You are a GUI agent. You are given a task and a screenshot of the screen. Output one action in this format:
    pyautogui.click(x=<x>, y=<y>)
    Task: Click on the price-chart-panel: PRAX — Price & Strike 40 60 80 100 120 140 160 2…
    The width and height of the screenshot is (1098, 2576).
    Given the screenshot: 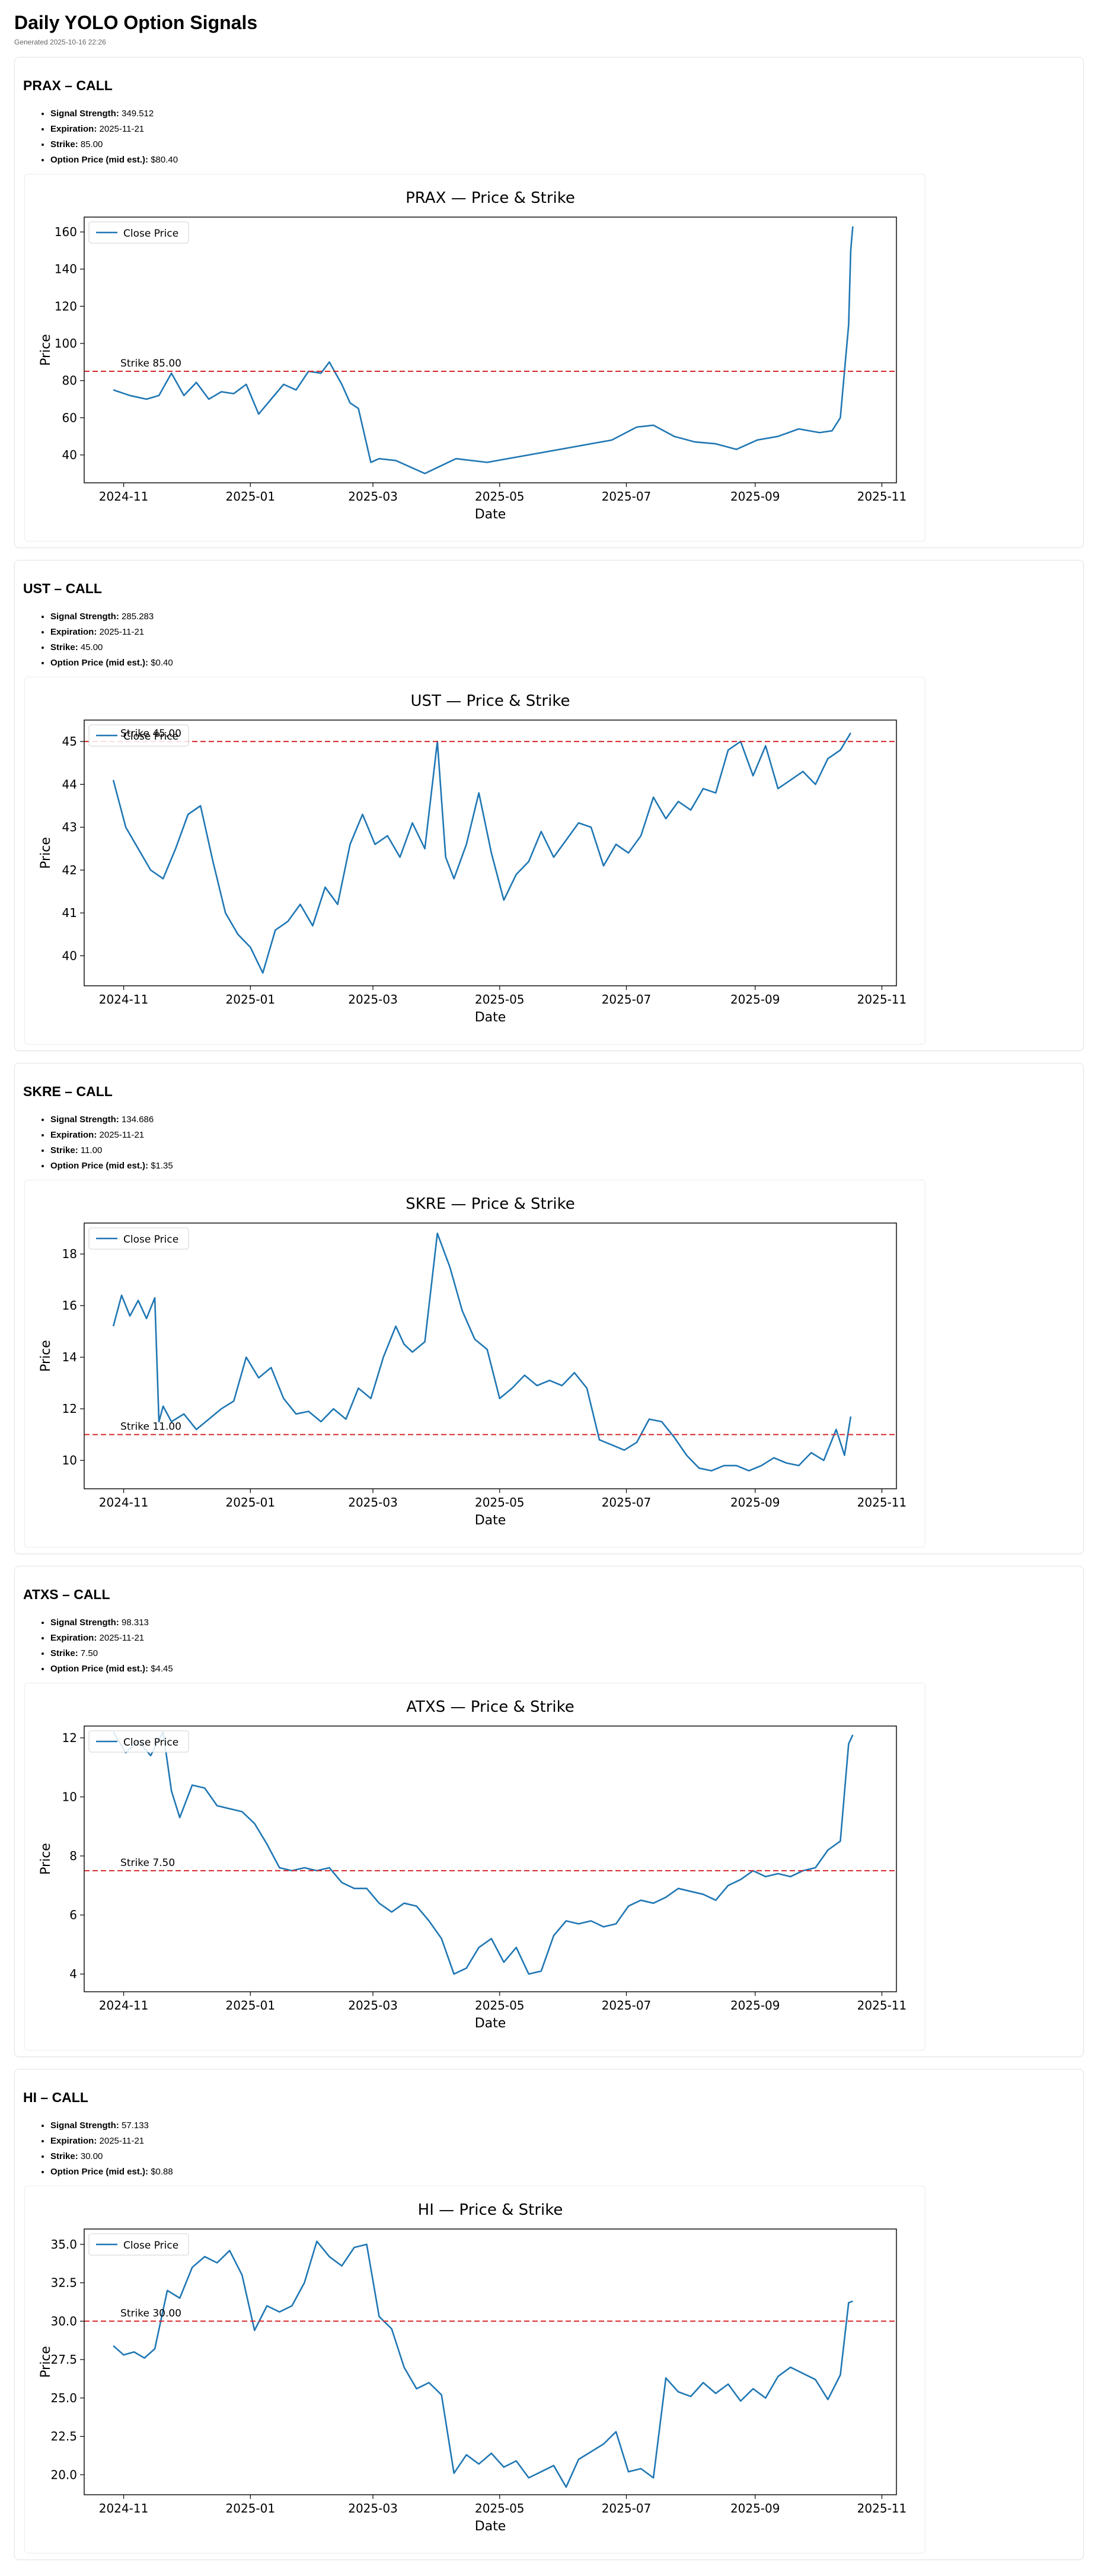 What is the action you would take?
    pyautogui.click(x=474, y=358)
    